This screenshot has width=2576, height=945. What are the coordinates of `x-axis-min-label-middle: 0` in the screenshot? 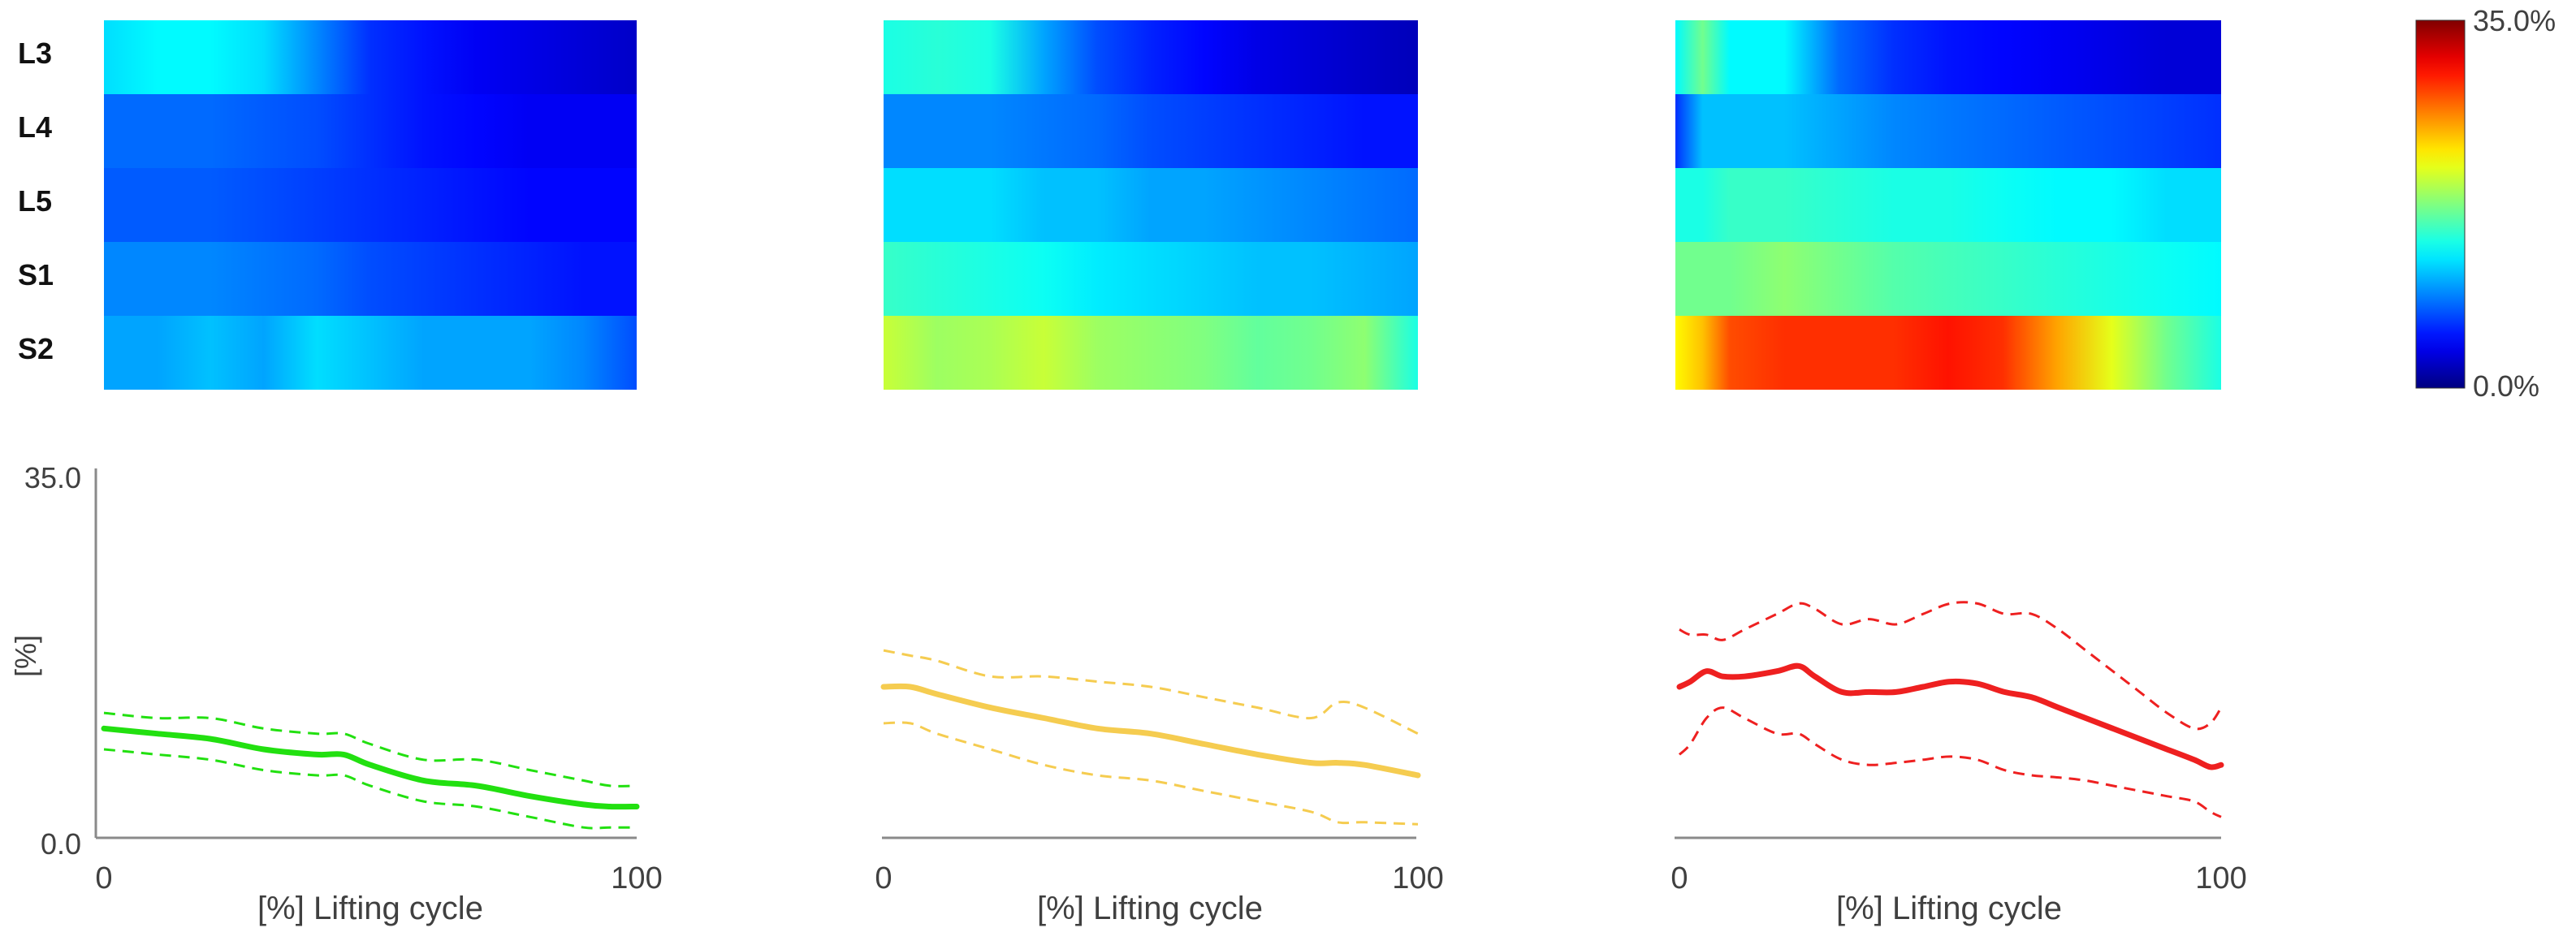 It's located at (883, 878).